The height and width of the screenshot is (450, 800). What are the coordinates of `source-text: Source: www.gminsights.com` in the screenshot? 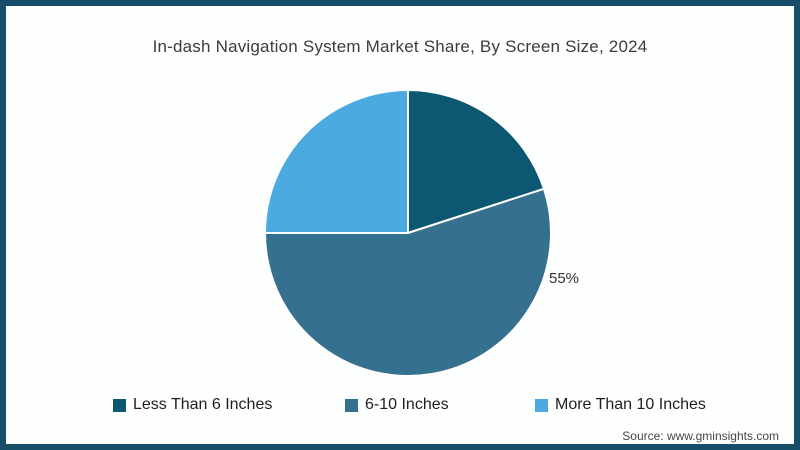 It's located at (700, 436).